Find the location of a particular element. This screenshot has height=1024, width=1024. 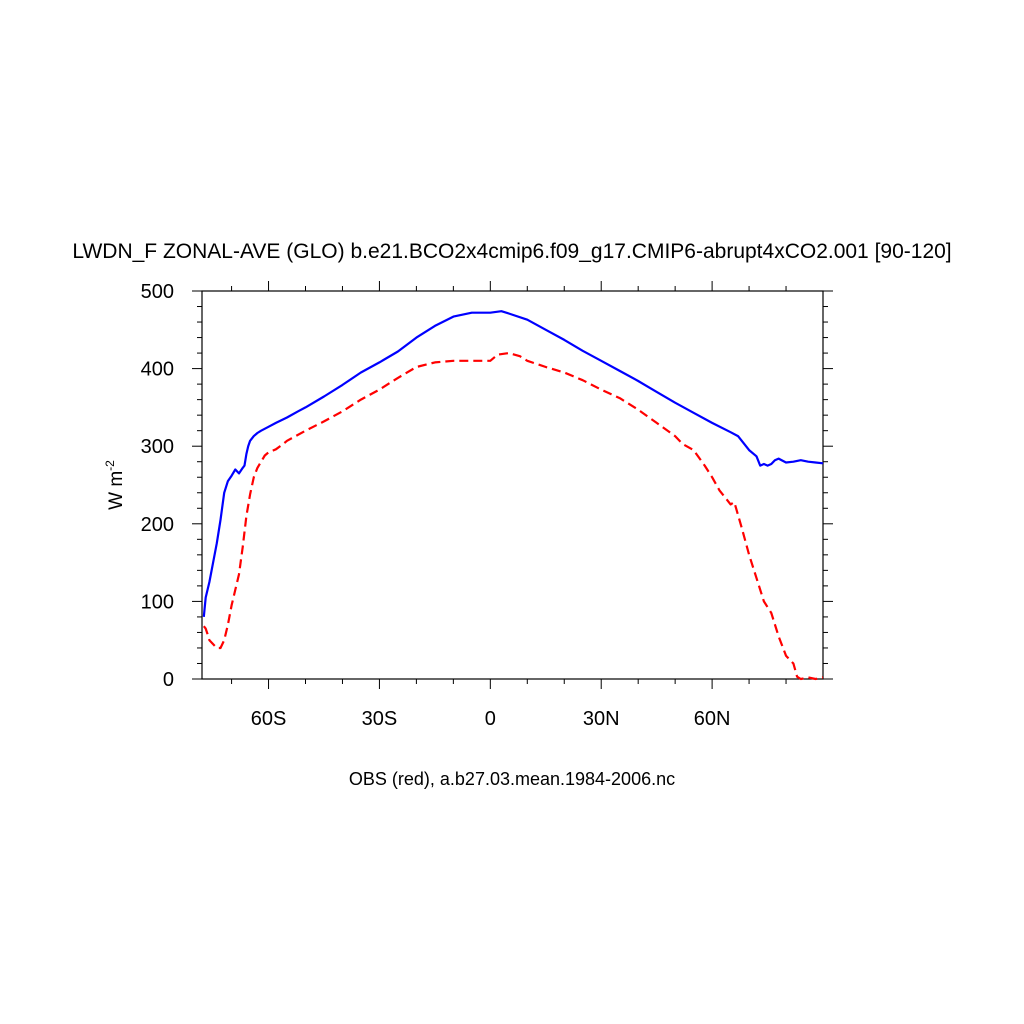

chart-caption: OBS (red), a.b27.03.mean.1984-2006.nc is located at coordinates (512, 779).